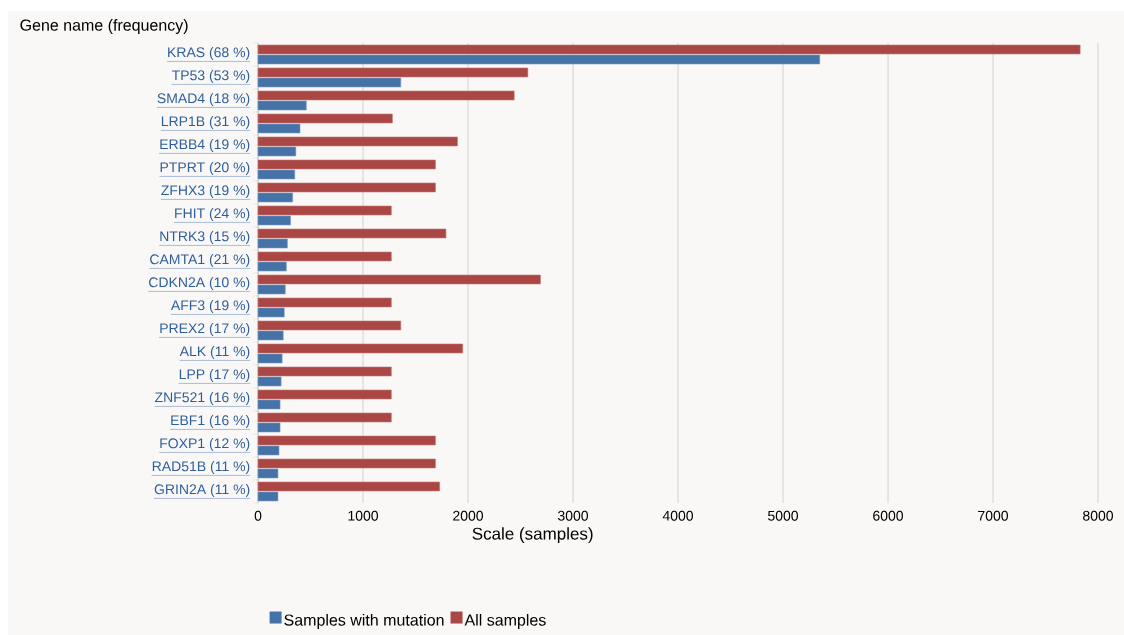 The height and width of the screenshot is (635, 1124). What do you see at coordinates (201, 467) in the screenshot?
I see `y-tick-label: RAD51B (11 %)` at bounding box center [201, 467].